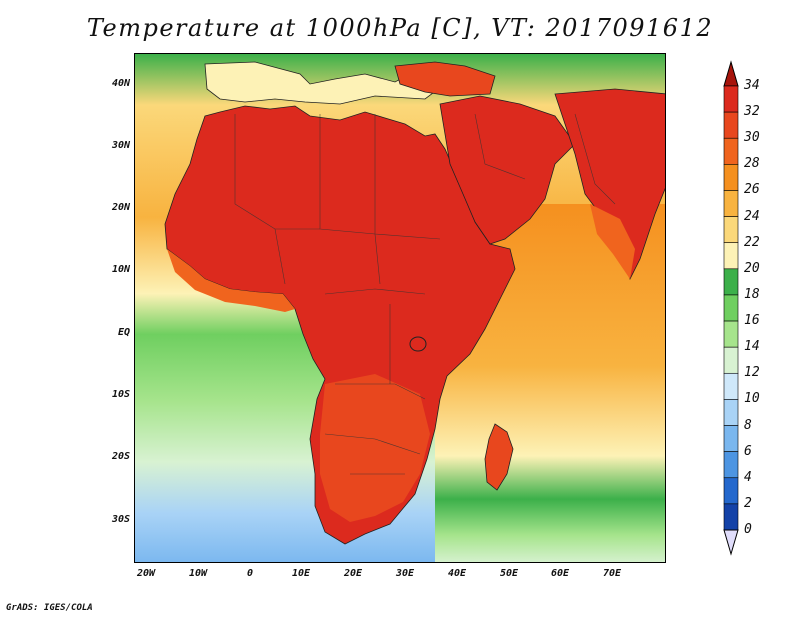 The height and width of the screenshot is (618, 800). I want to click on colorbar-label: 12, so click(752, 373).